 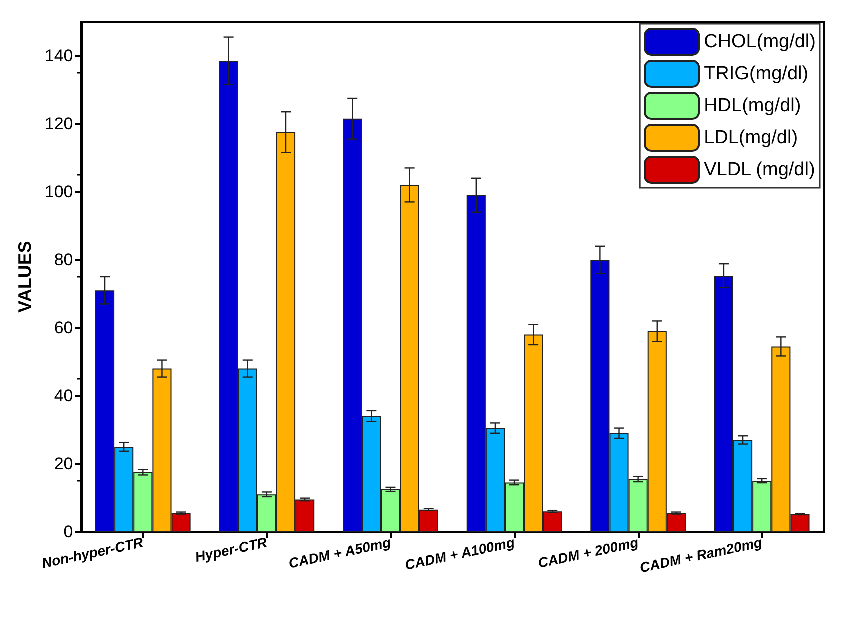 I want to click on x-tick-label: CADM + 200mg, so click(x=588, y=553).